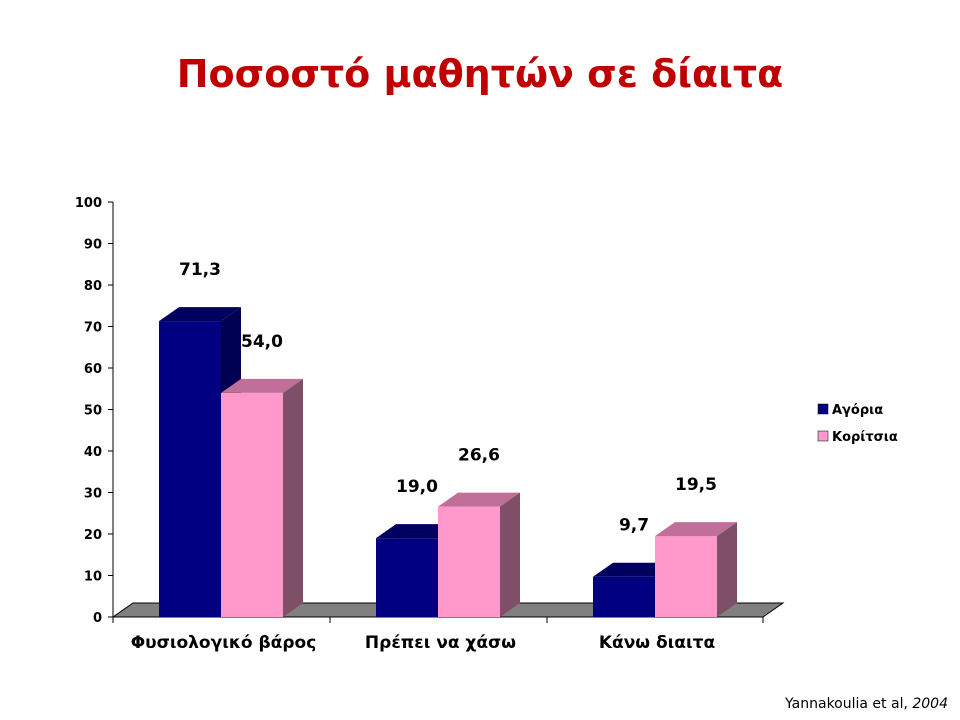 This screenshot has width=960, height=720. Describe the element at coordinates (93, 286) in the screenshot. I see `y-tick-label: 80` at that location.